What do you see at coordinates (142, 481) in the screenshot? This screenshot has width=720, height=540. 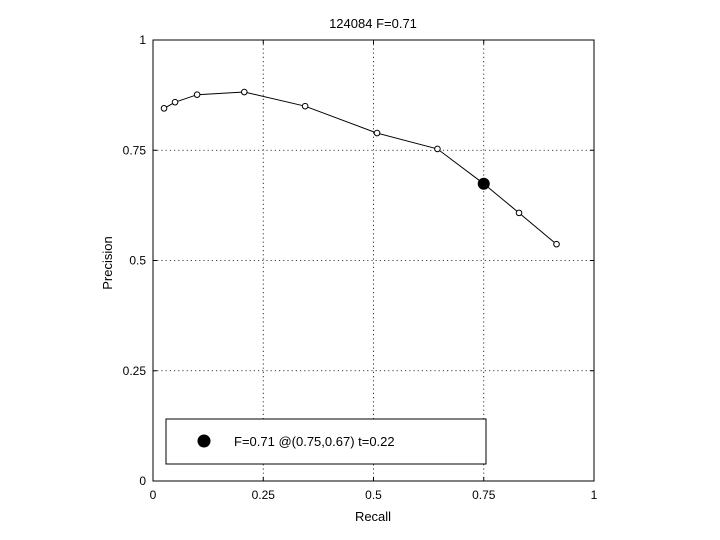 I see `y-tick-label: 0` at bounding box center [142, 481].